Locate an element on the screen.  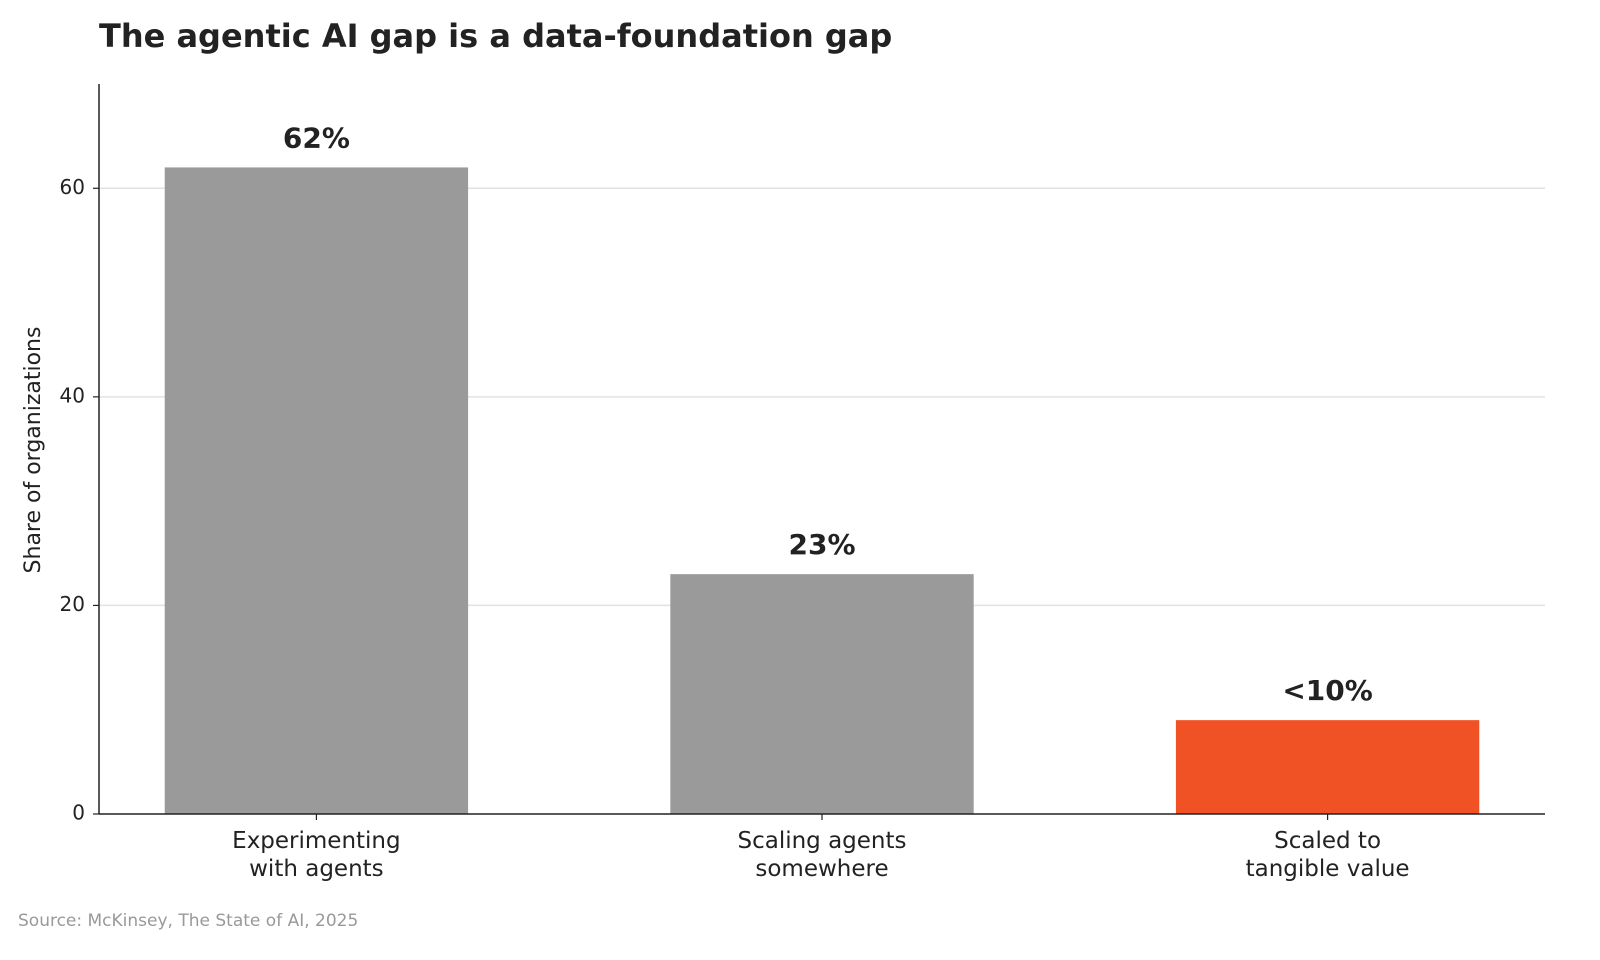
value-label: 62% is located at coordinates (316, 137).